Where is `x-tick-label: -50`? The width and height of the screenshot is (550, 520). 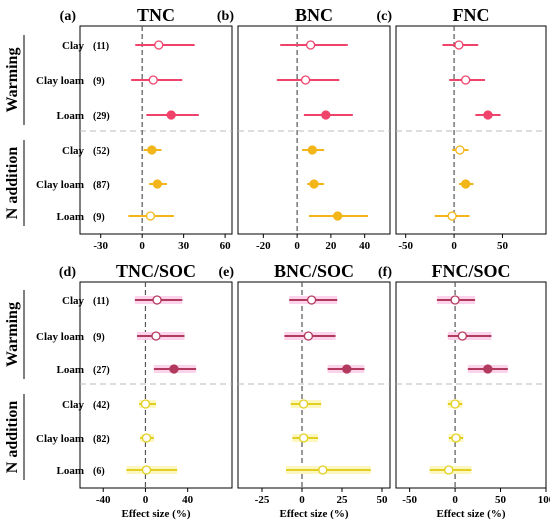
x-tick-label: -50 is located at coordinates (409, 500).